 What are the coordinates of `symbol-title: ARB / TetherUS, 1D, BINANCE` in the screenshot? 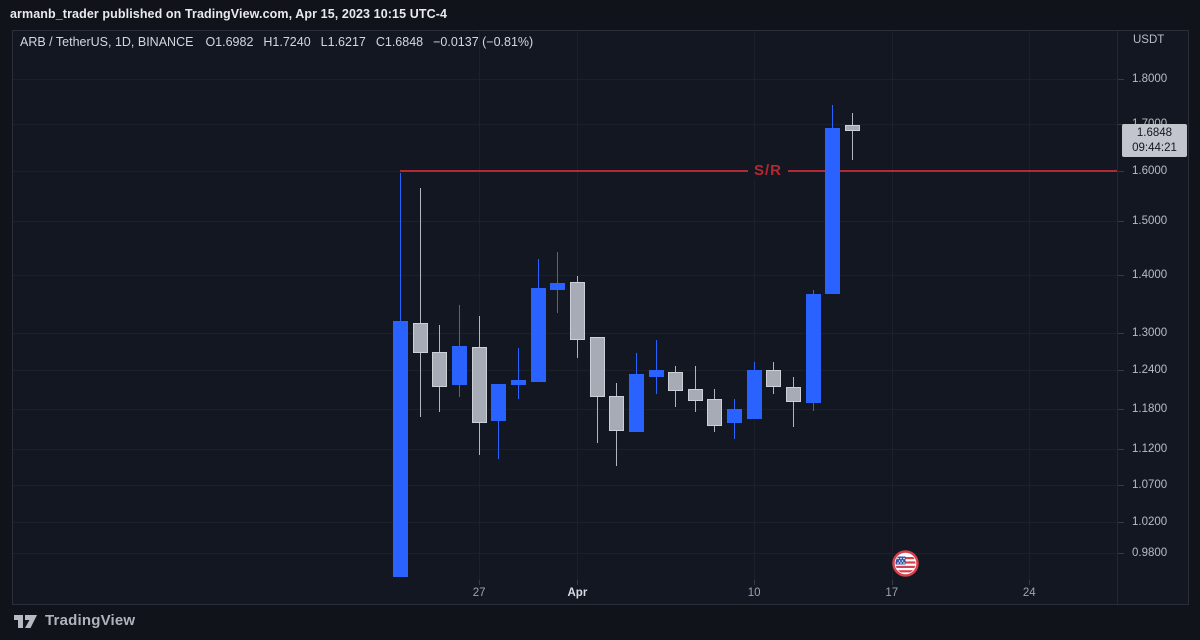 It's located at (107, 42).